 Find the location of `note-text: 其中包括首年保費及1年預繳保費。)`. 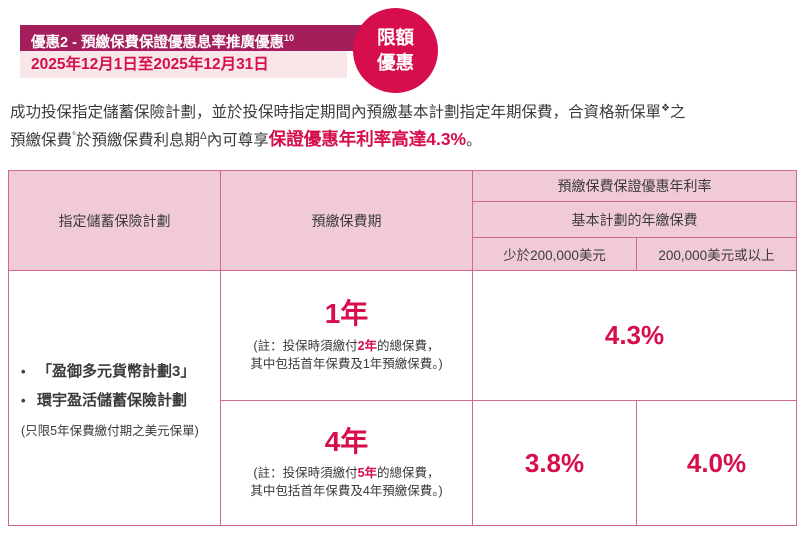

note-text: 其中包括首年保費及1年預繳保費。) is located at coordinates (346, 363).